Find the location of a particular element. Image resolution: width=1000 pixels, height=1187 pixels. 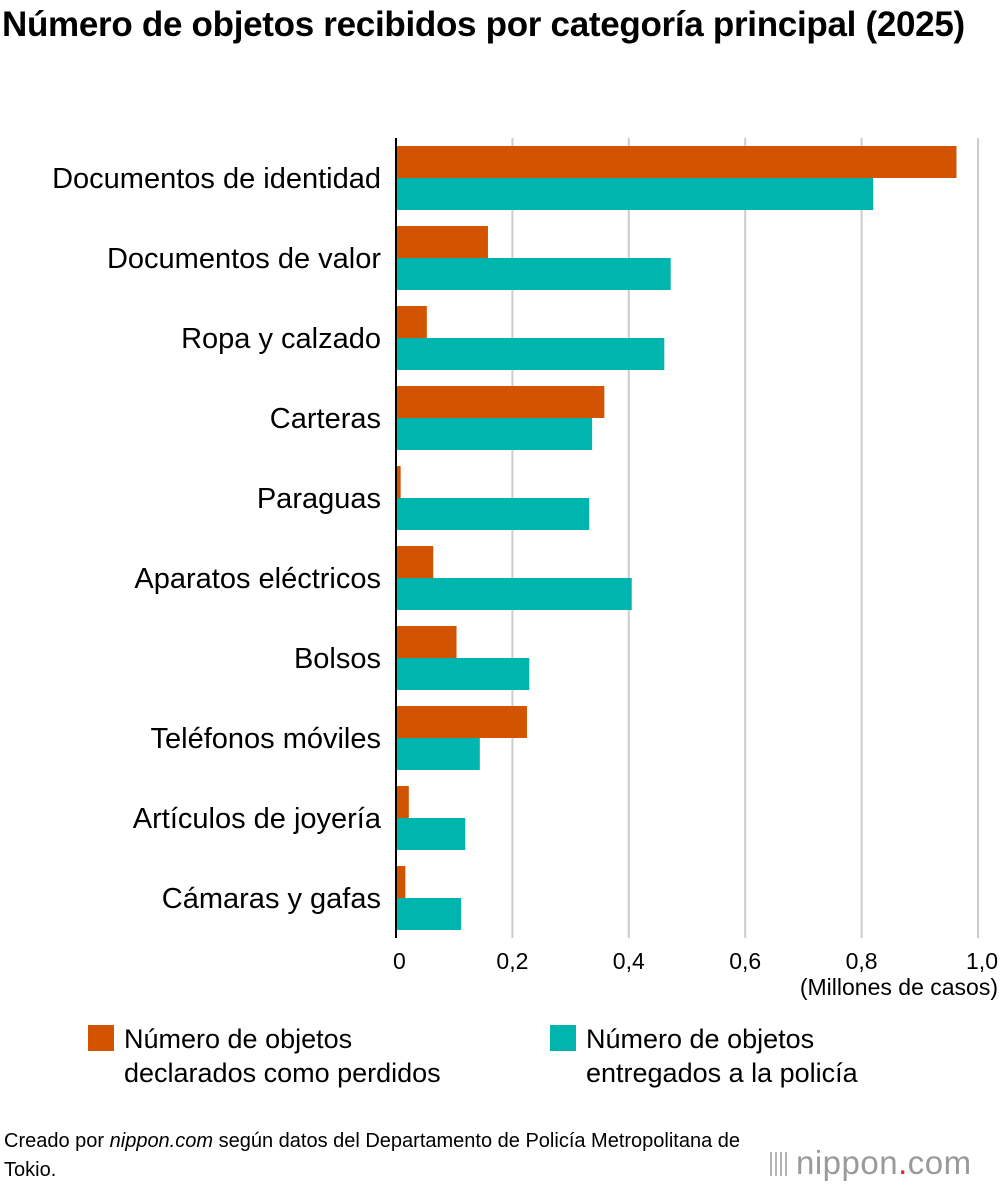

category-label: Cámaras y gafas is located at coordinates (271, 899).